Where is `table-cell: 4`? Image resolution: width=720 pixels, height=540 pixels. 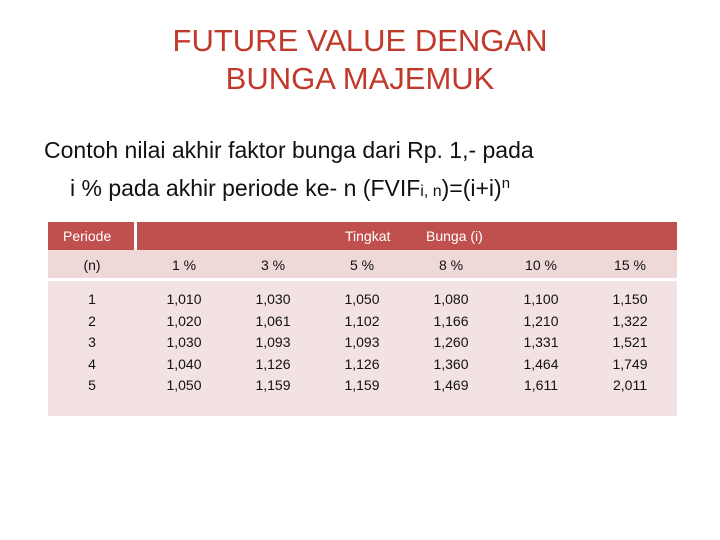
table-cell: 4 is located at coordinates (92, 363).